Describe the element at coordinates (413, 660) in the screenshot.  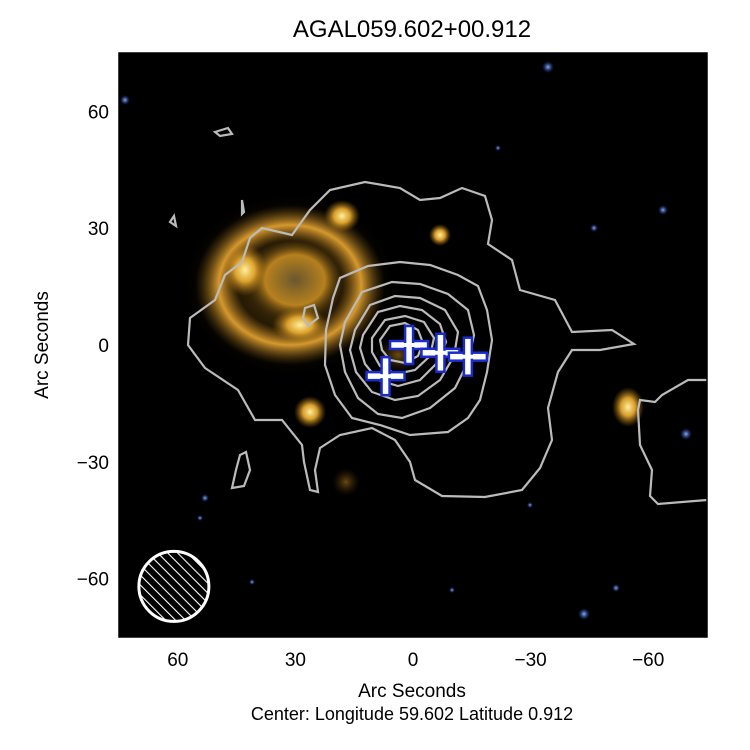
I see `x-tick-label: 0` at that location.